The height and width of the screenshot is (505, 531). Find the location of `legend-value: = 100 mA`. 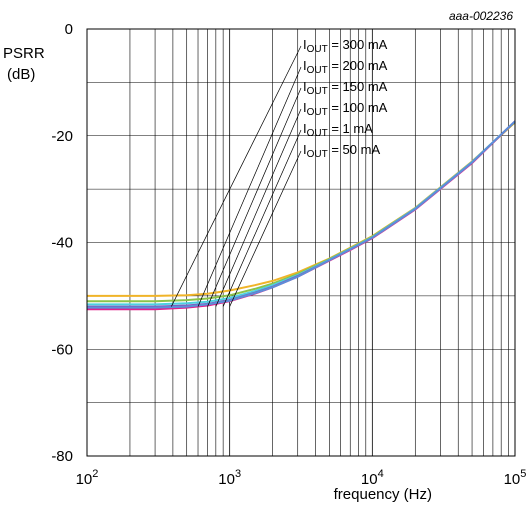

legend-value: = 100 mA is located at coordinates (358, 107).